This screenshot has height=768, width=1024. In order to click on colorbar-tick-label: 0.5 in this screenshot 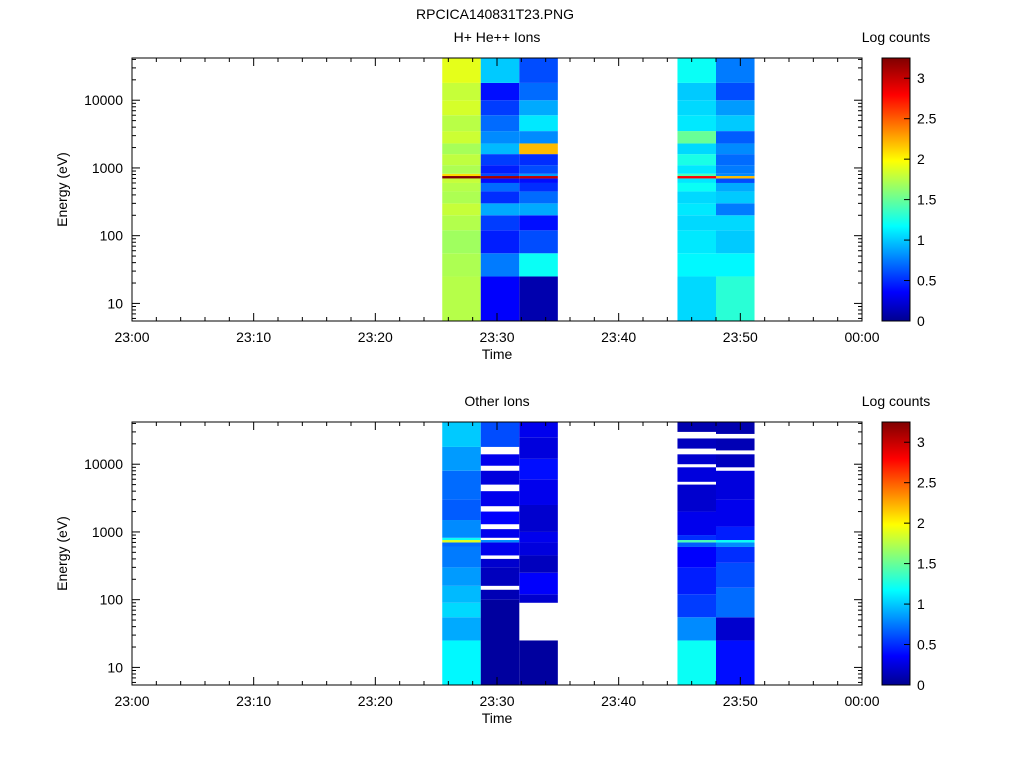, I will do `click(927, 645)`.